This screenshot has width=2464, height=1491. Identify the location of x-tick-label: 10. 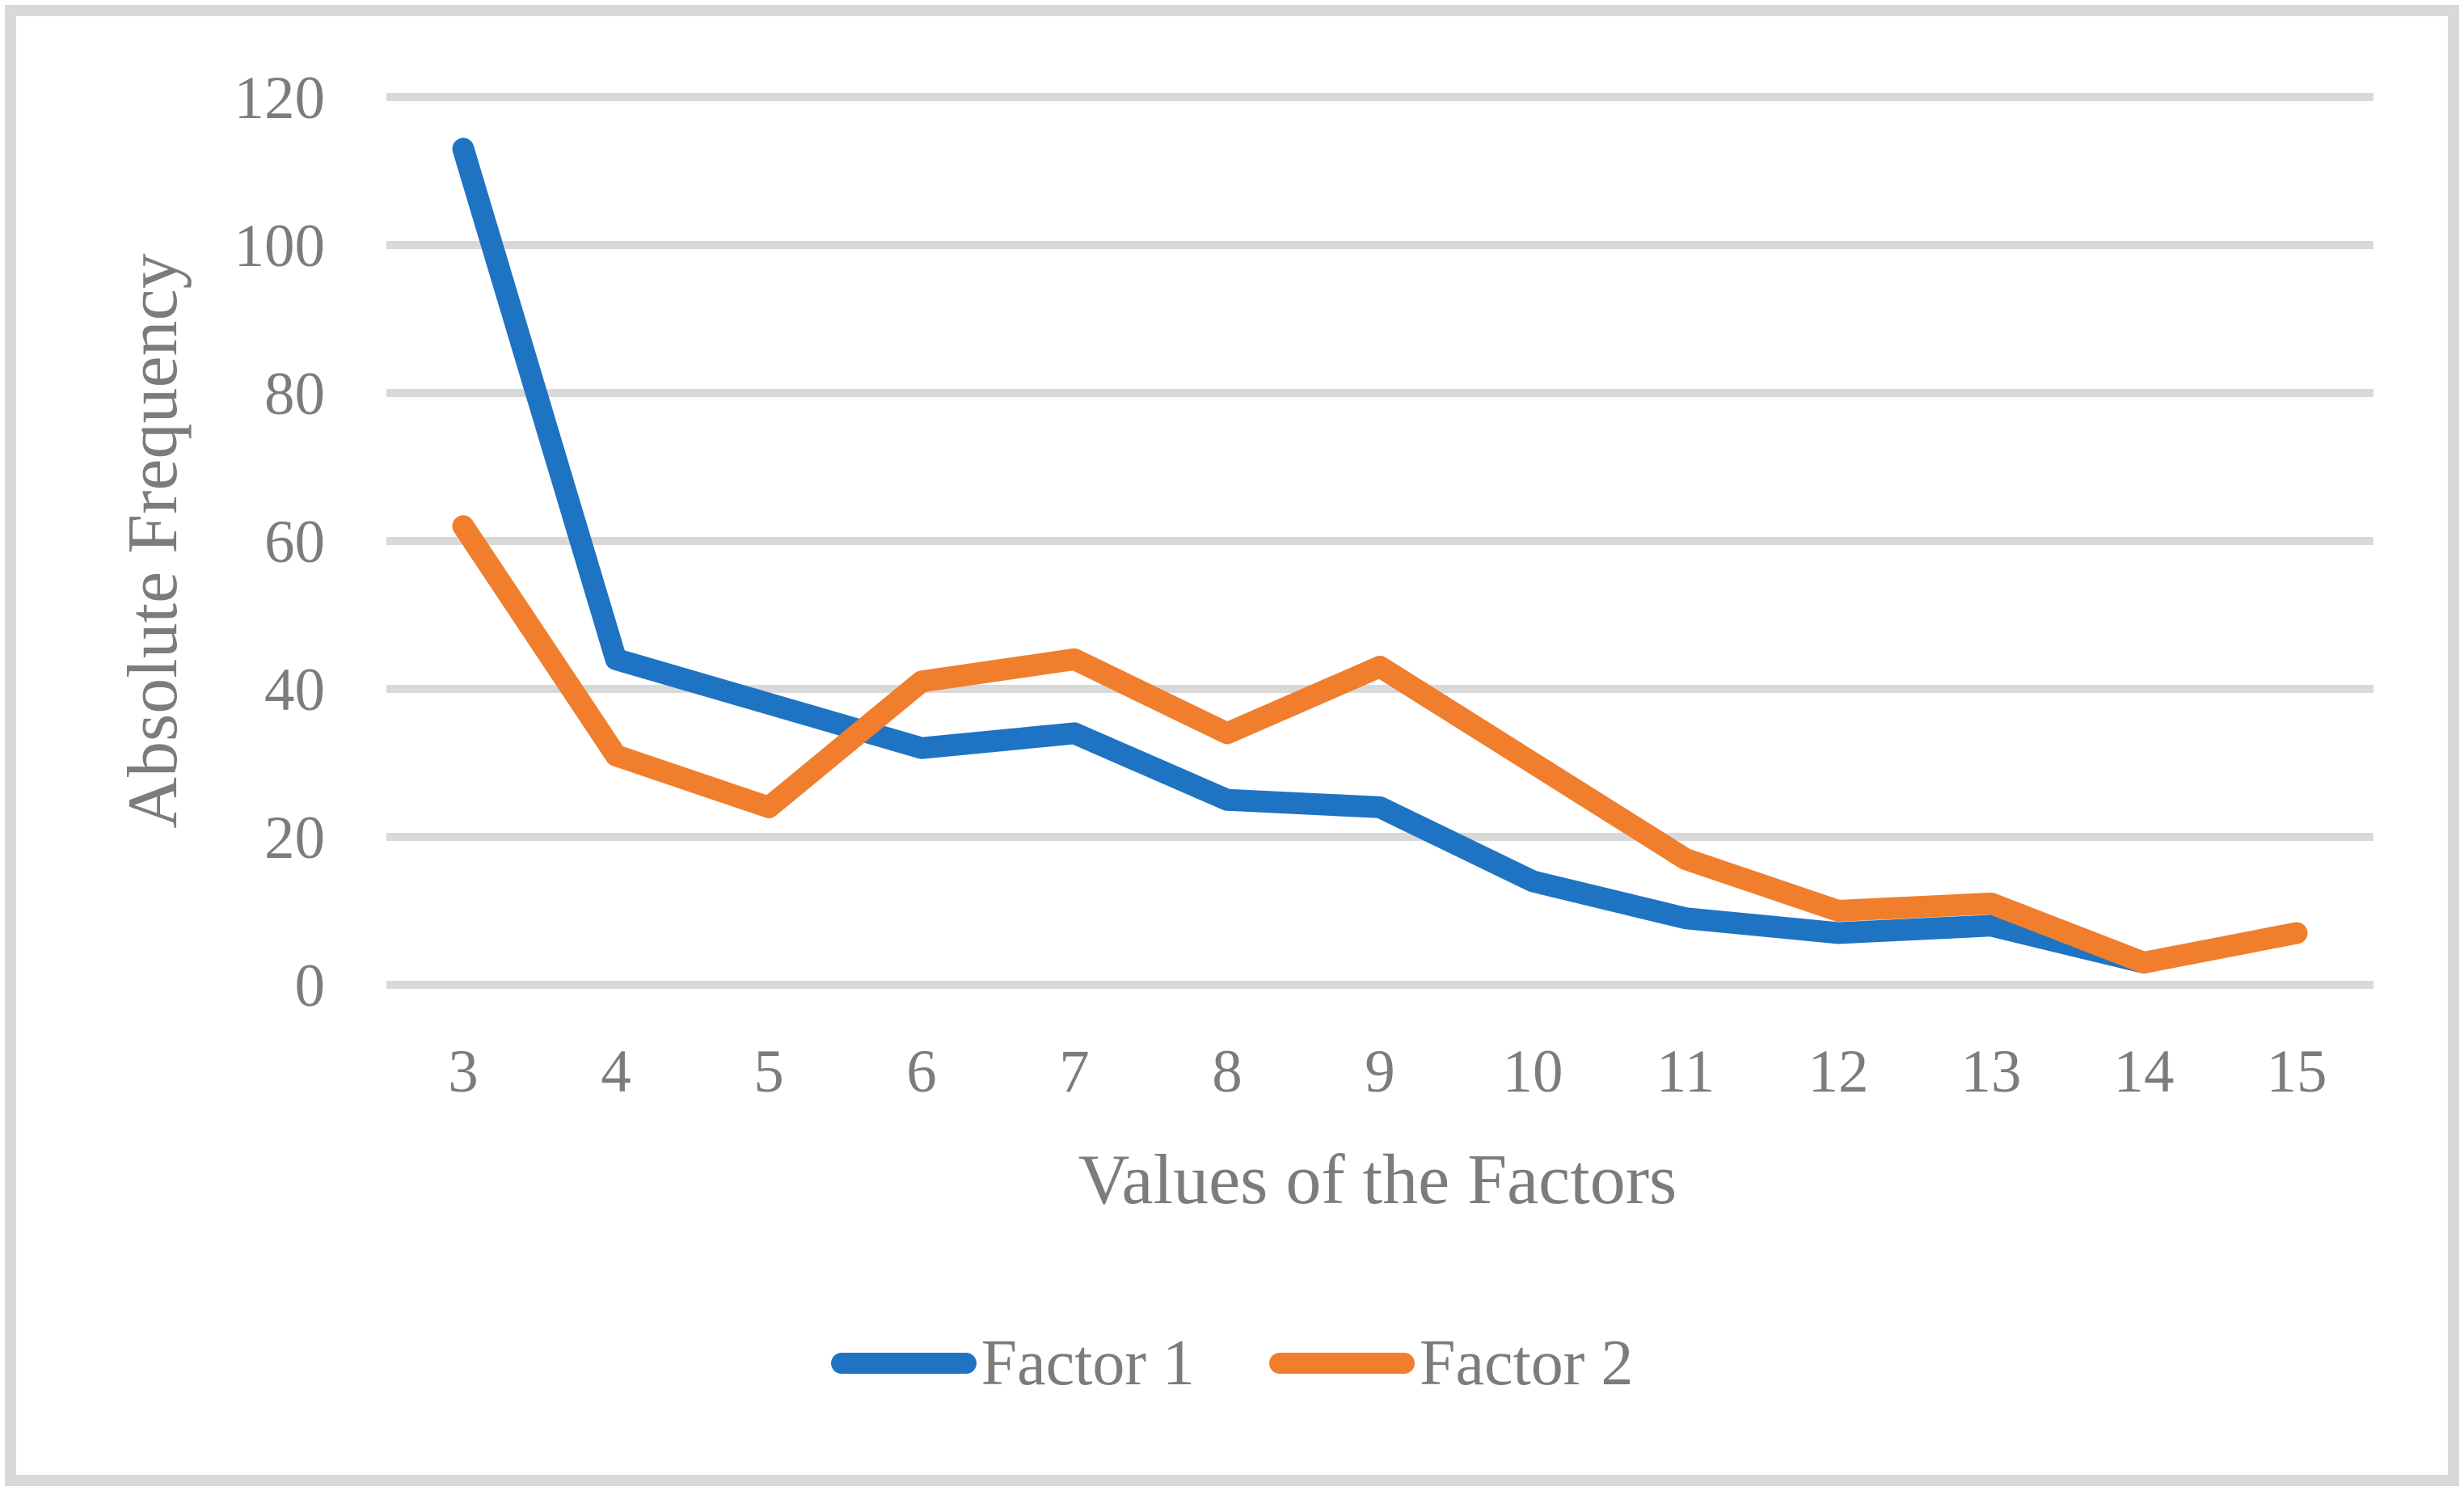
(1533, 1071).